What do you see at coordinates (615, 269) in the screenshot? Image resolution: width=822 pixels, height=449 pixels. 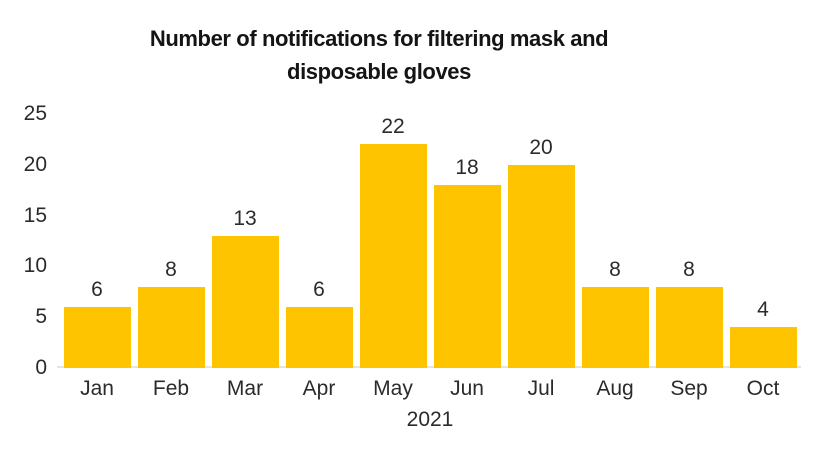 I see `bar-value-label-aug: 8` at bounding box center [615, 269].